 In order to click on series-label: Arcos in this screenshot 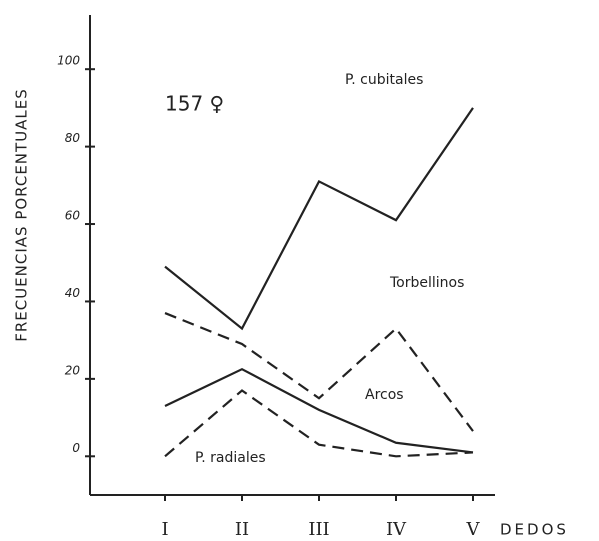, I will do `click(384, 395)`.